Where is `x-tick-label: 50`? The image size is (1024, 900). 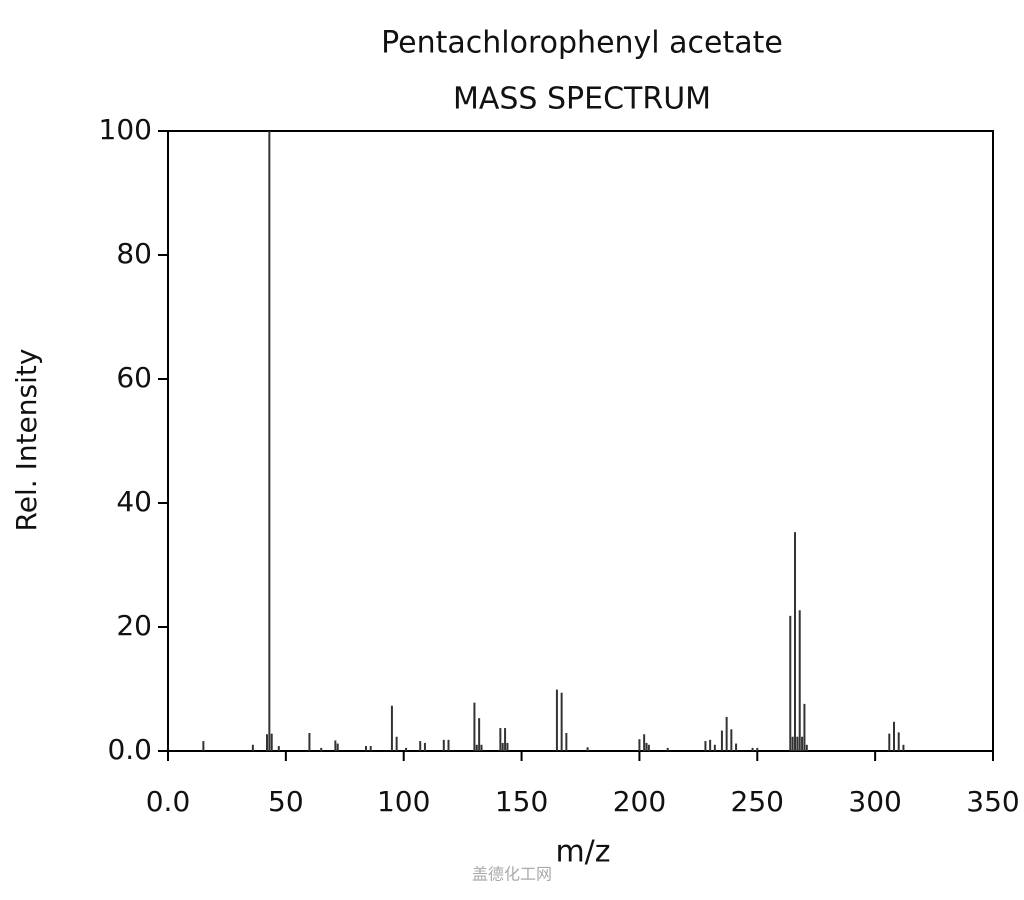
x-tick-label: 50 is located at coordinates (286, 801).